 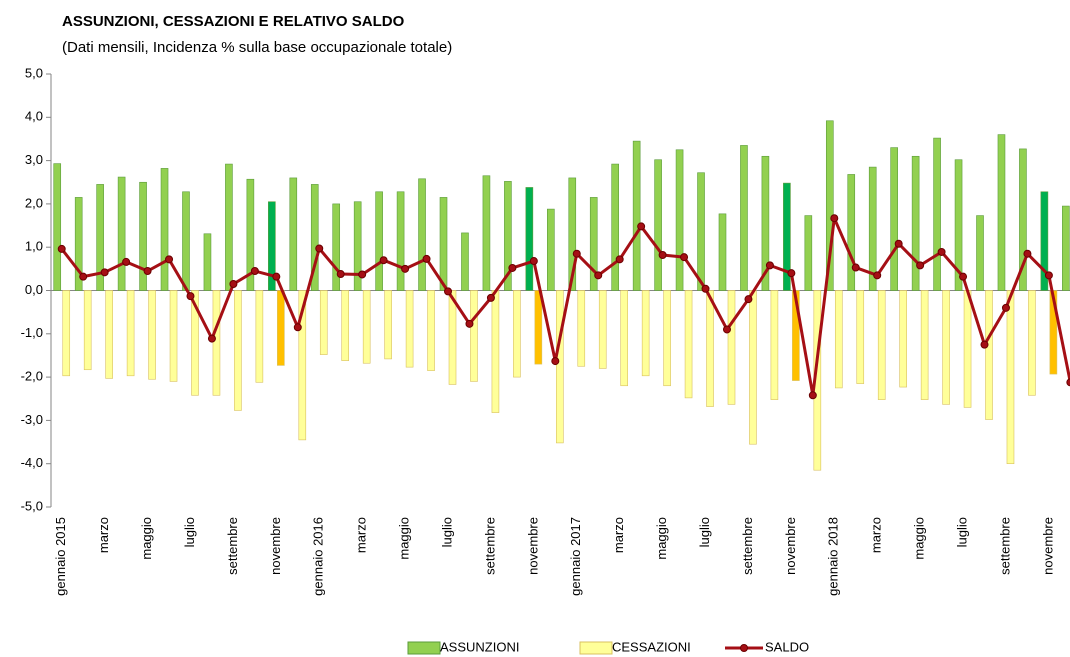 What do you see at coordinates (32, 376) in the screenshot?
I see `y-tick-label: -2,0` at bounding box center [32, 376].